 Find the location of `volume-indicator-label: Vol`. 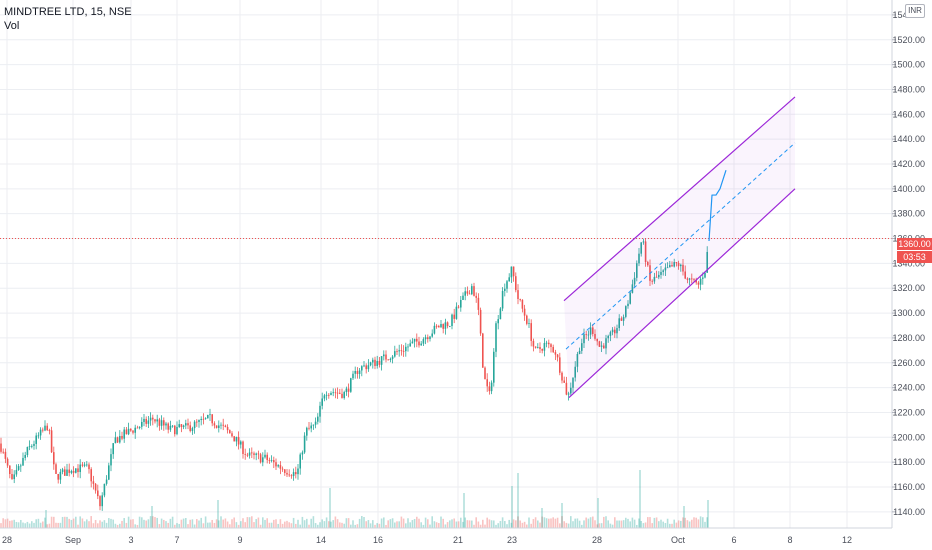

volume-indicator-label: Vol is located at coordinates (12, 26).